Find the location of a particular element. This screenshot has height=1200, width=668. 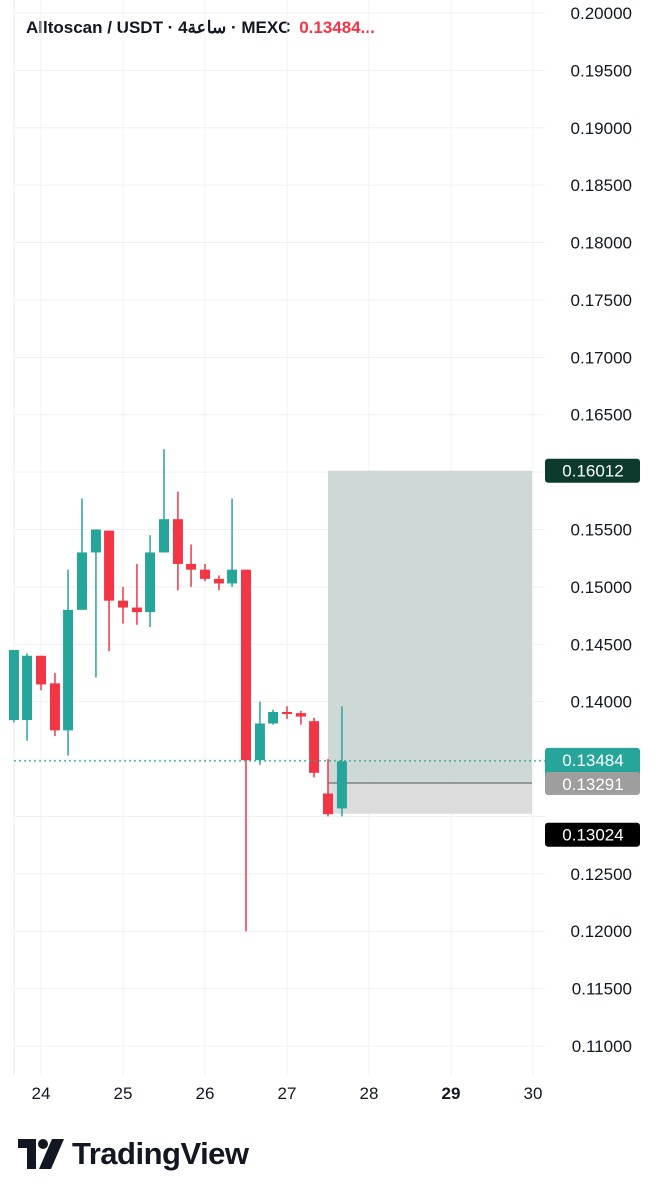

stop-price-tag-text: 0.13024 is located at coordinates (592, 835).